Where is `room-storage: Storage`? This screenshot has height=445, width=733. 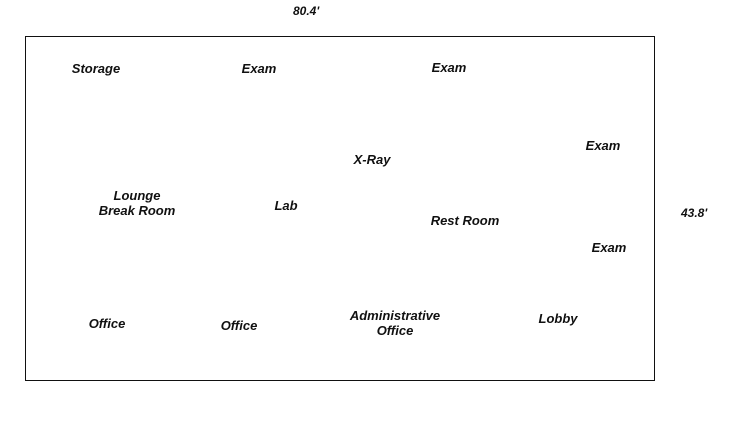 room-storage: Storage is located at coordinates (96, 68).